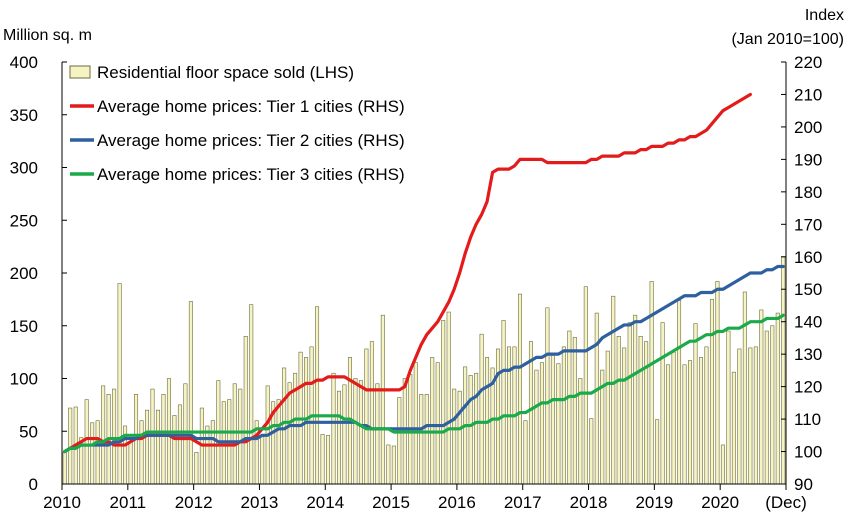  What do you see at coordinates (808, 322) in the screenshot?
I see `right-tick-label: 140` at bounding box center [808, 322].